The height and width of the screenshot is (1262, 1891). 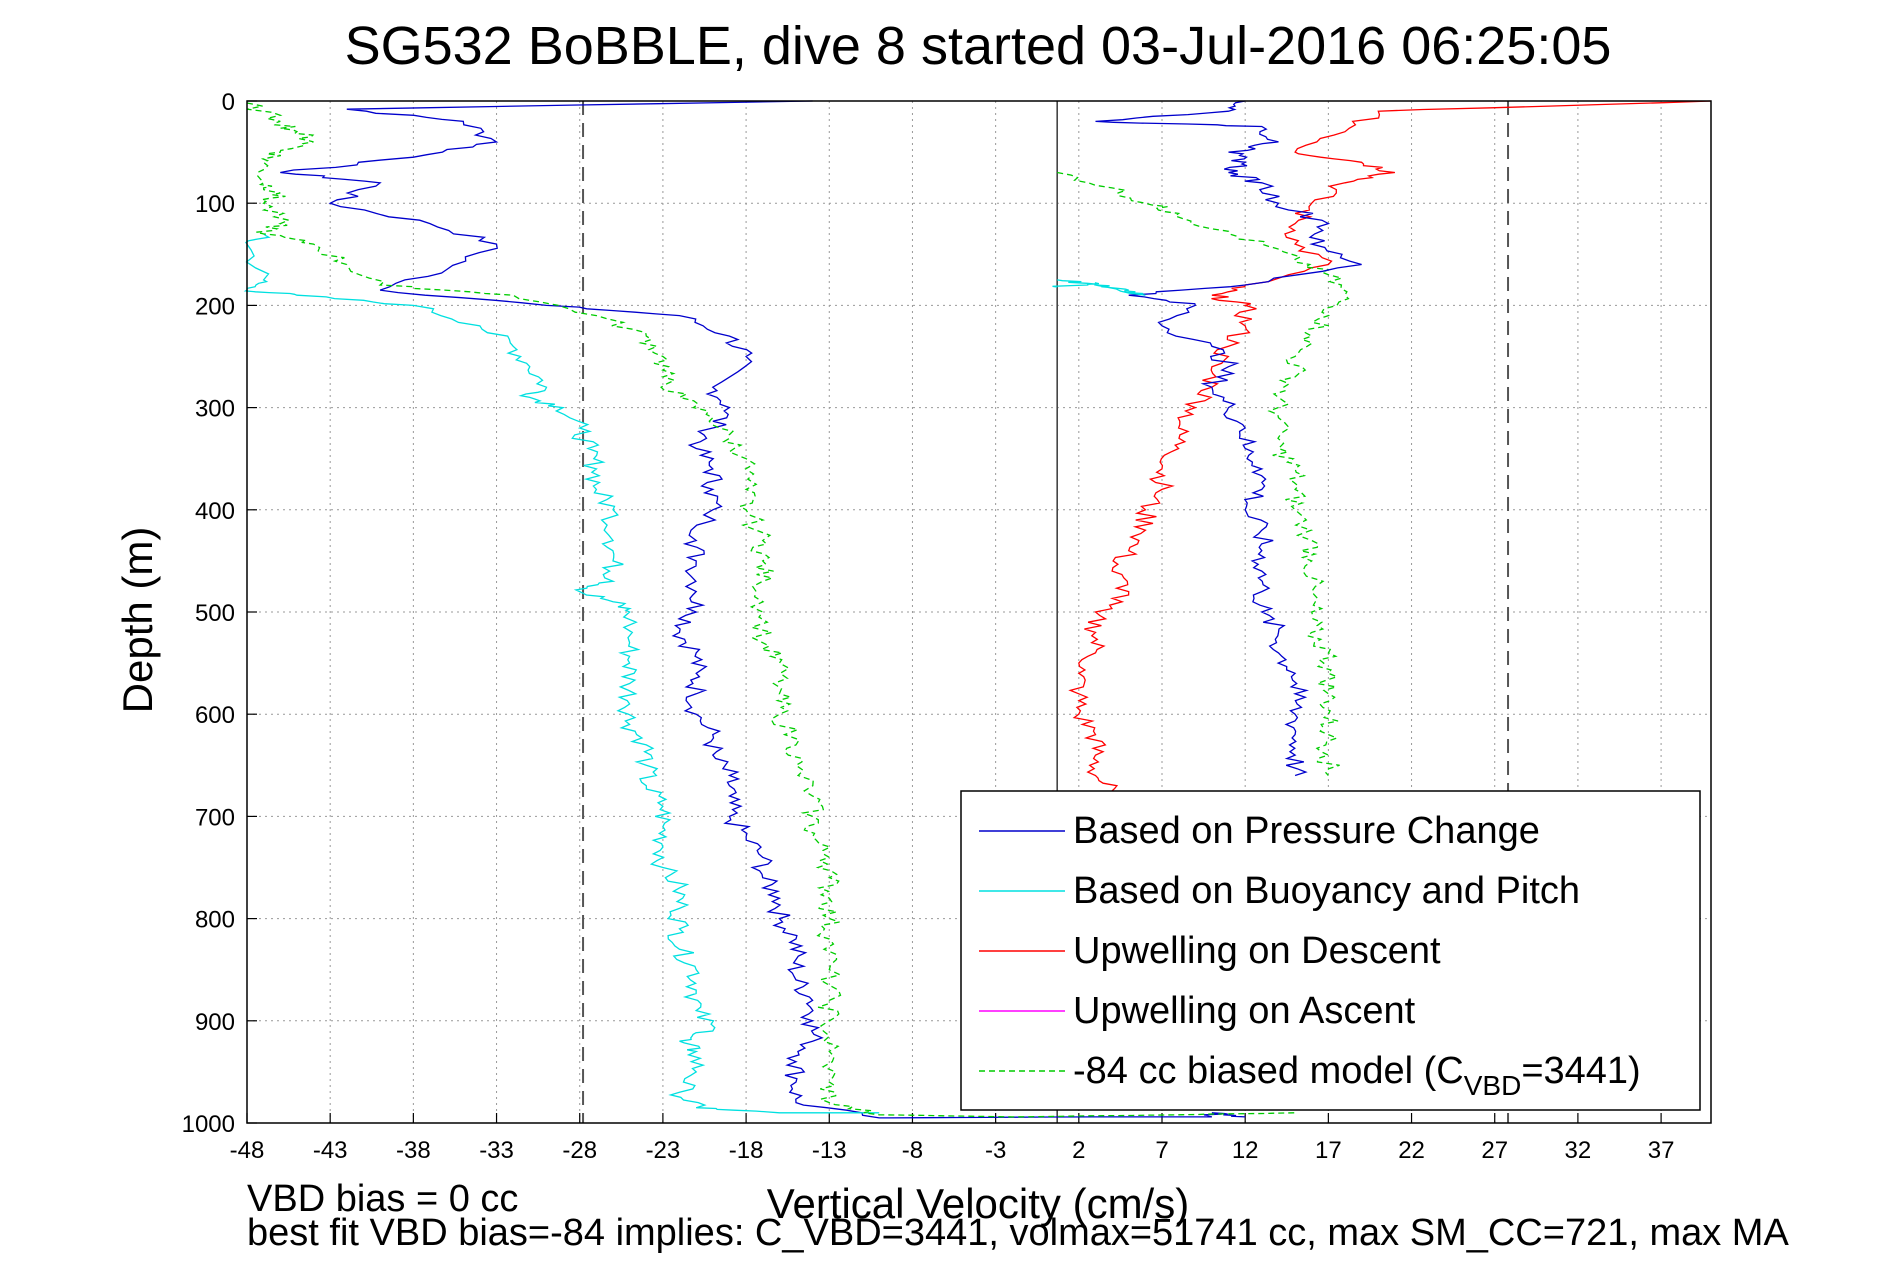 I want to click on legend-entry: Upwelling on Ascent, so click(x=1244, y=1011).